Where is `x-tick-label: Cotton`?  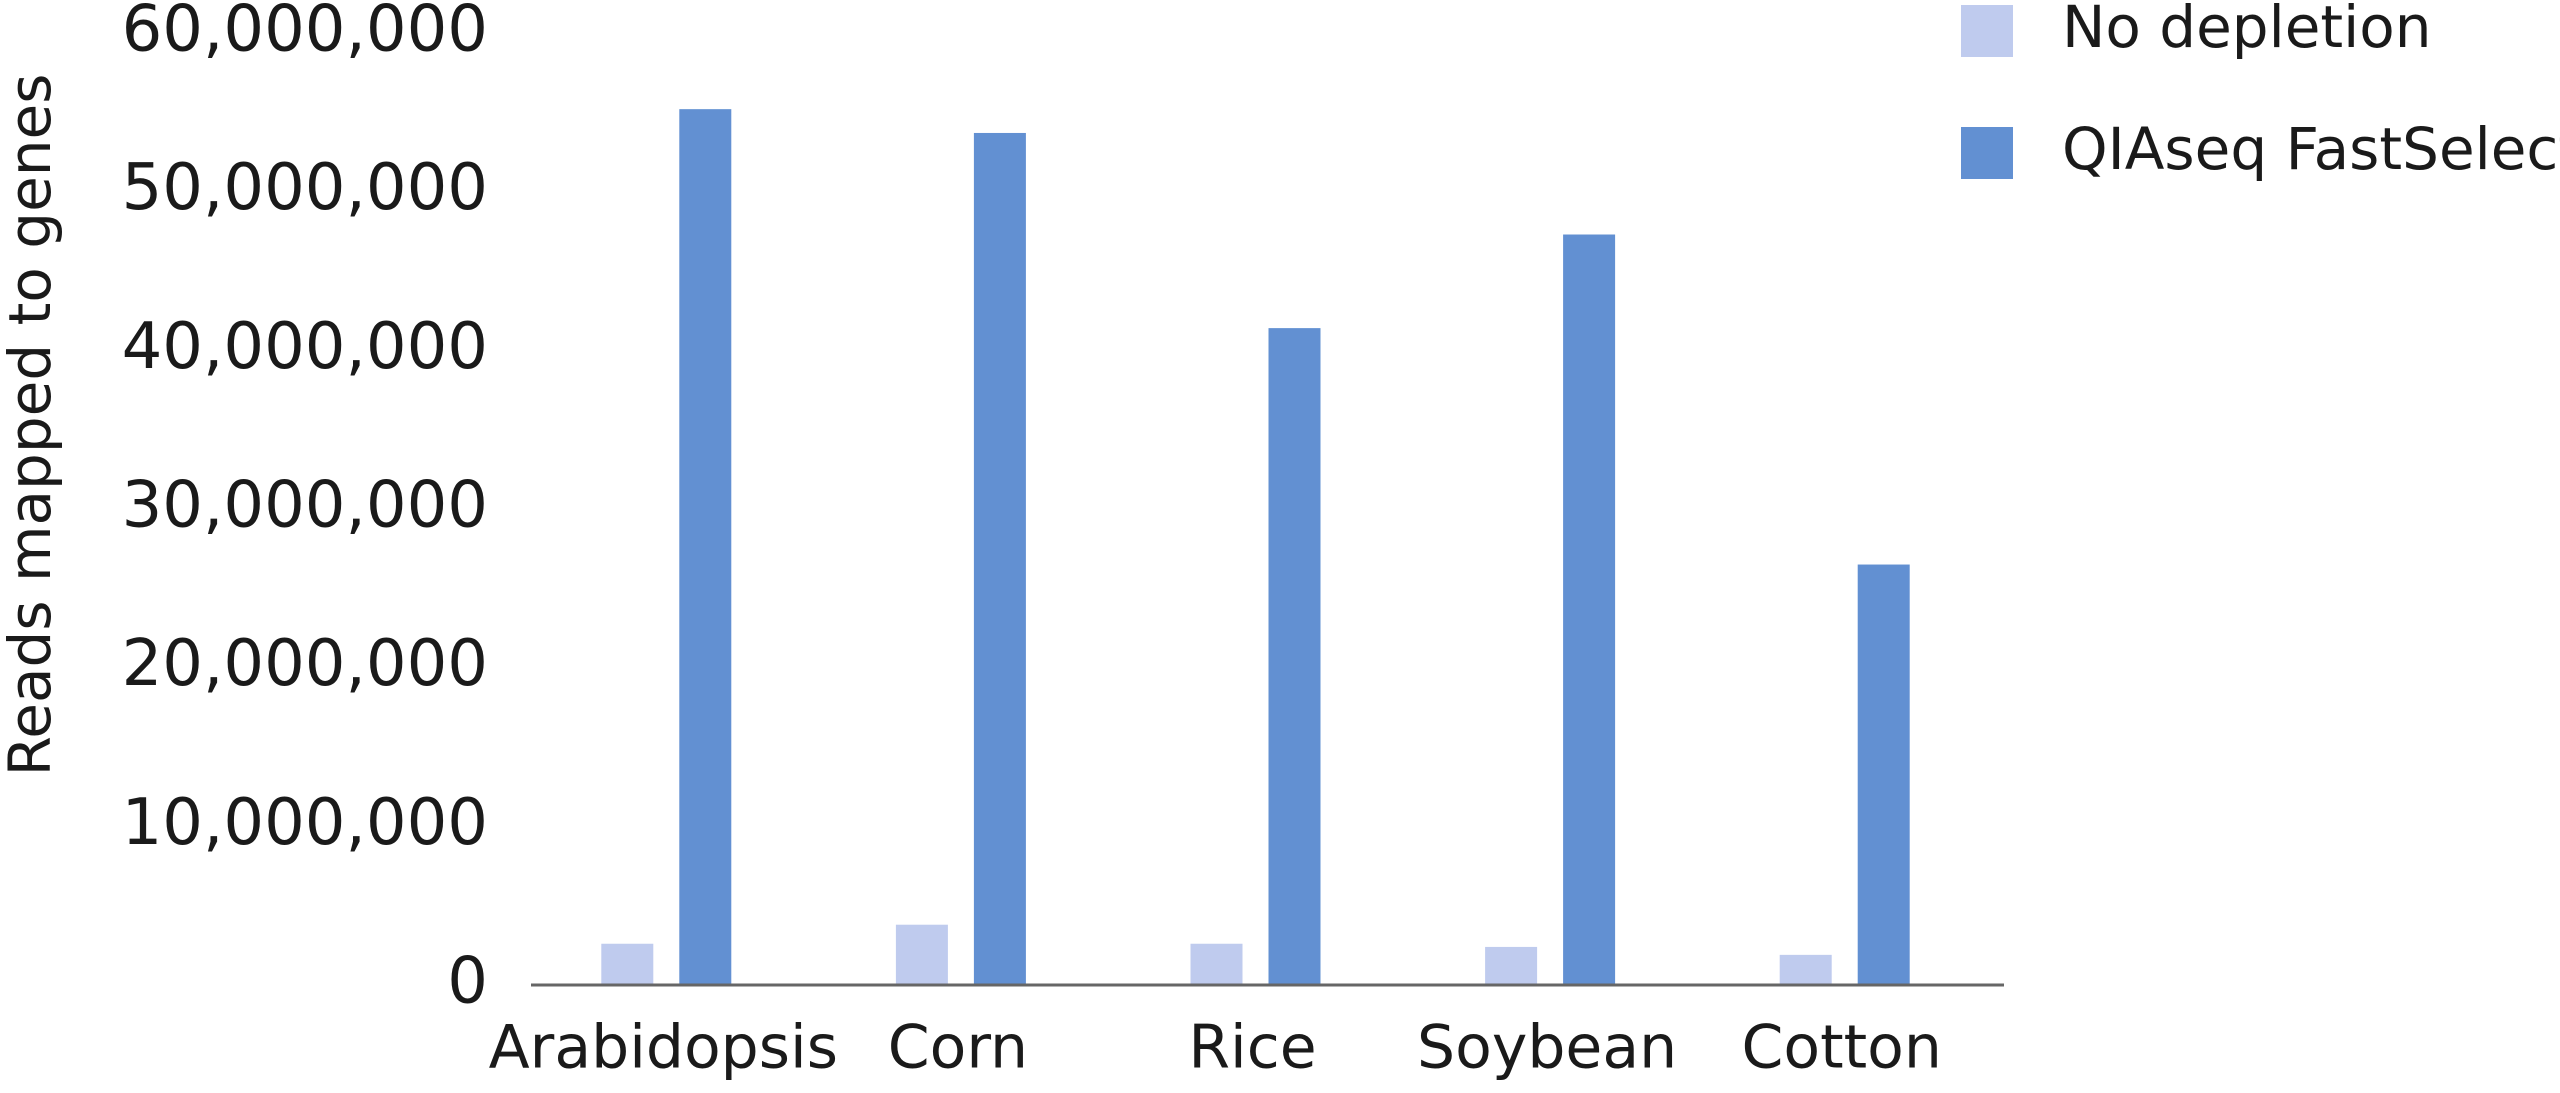
x-tick-label: Cotton is located at coordinates (1842, 1048).